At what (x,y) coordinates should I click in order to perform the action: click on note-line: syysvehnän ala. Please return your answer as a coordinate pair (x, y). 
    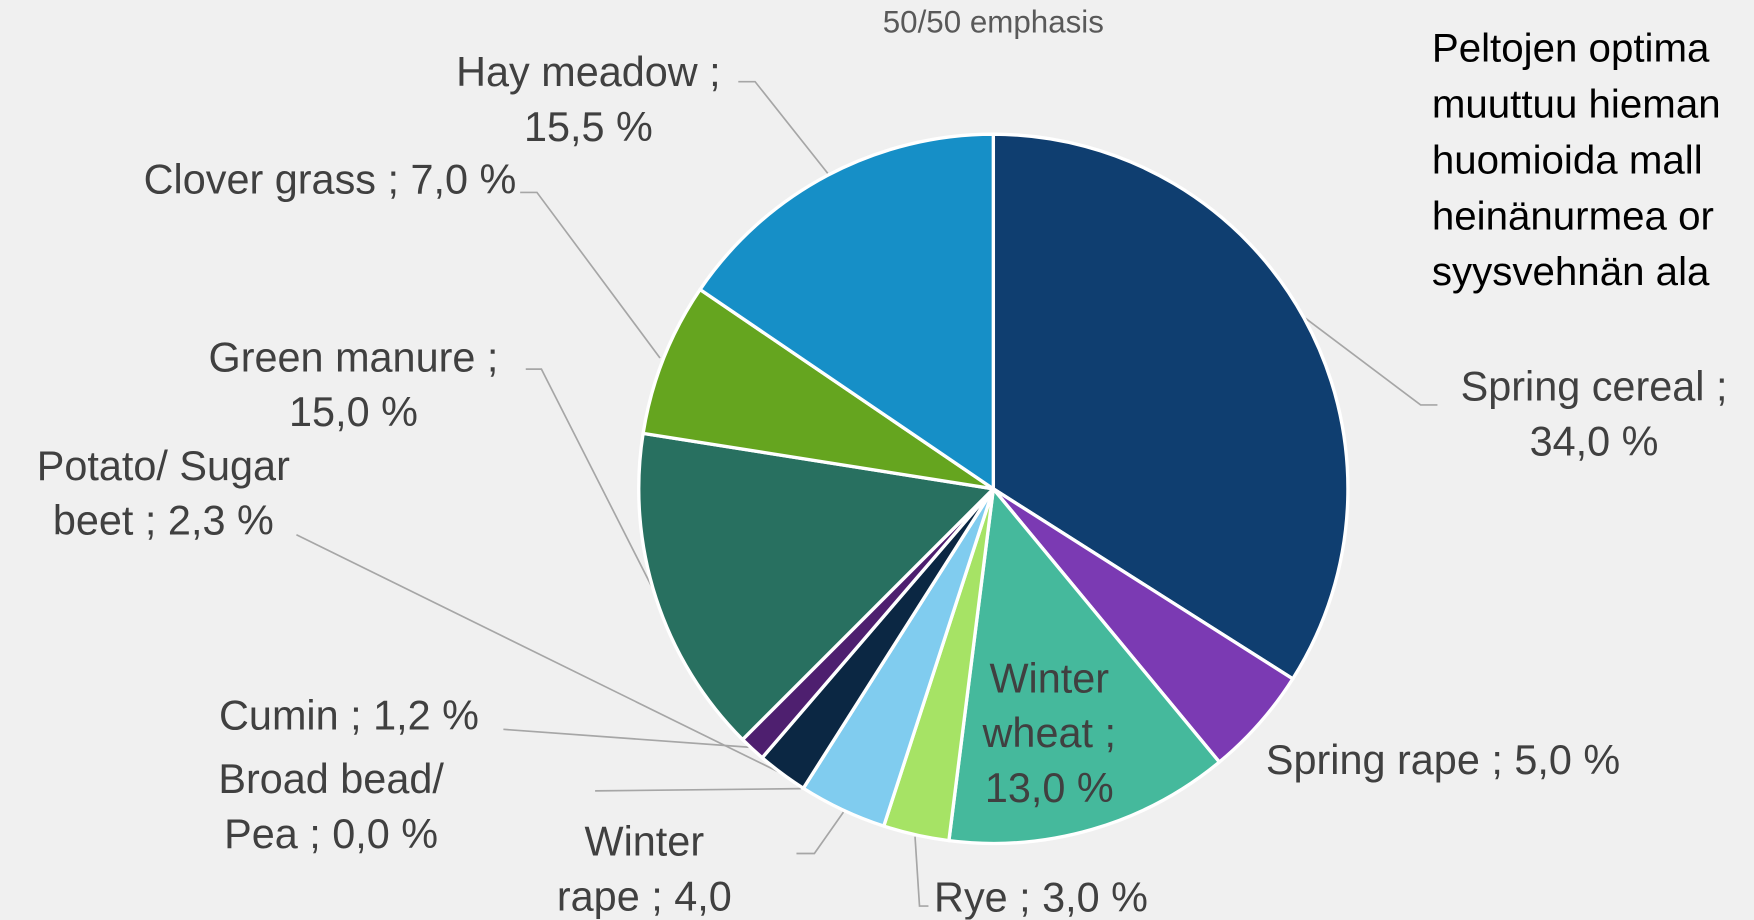
    Looking at the image, I should click on (1570, 271).